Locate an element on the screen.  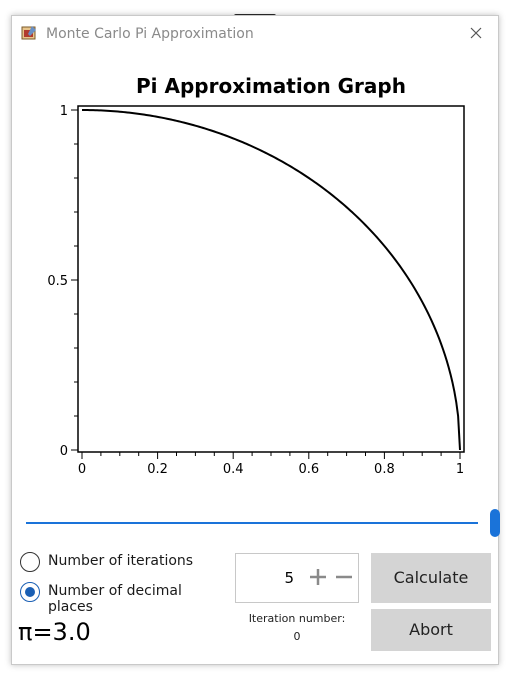
close-icon is located at coordinates (476, 33).